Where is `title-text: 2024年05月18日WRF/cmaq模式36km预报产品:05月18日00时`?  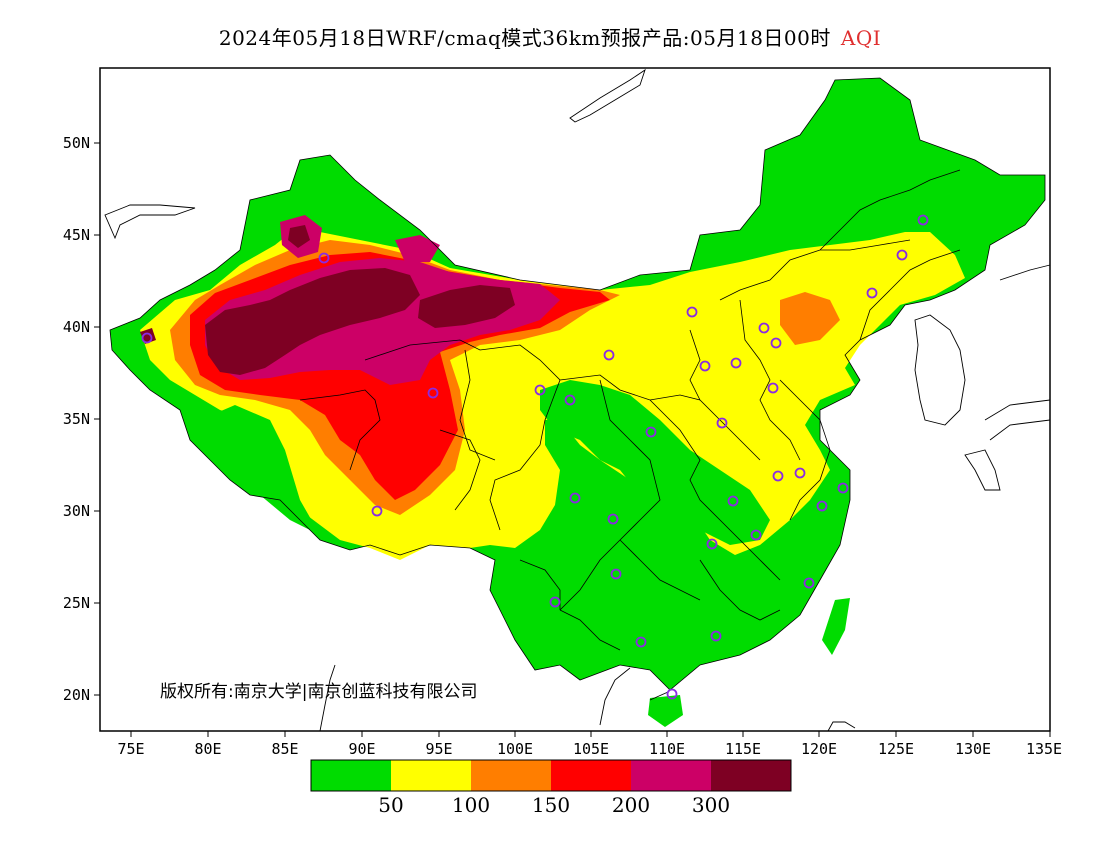
title-text: 2024年05月18日WRF/cmaq模式36km预报产品:05月18日00时 is located at coordinates (524, 38).